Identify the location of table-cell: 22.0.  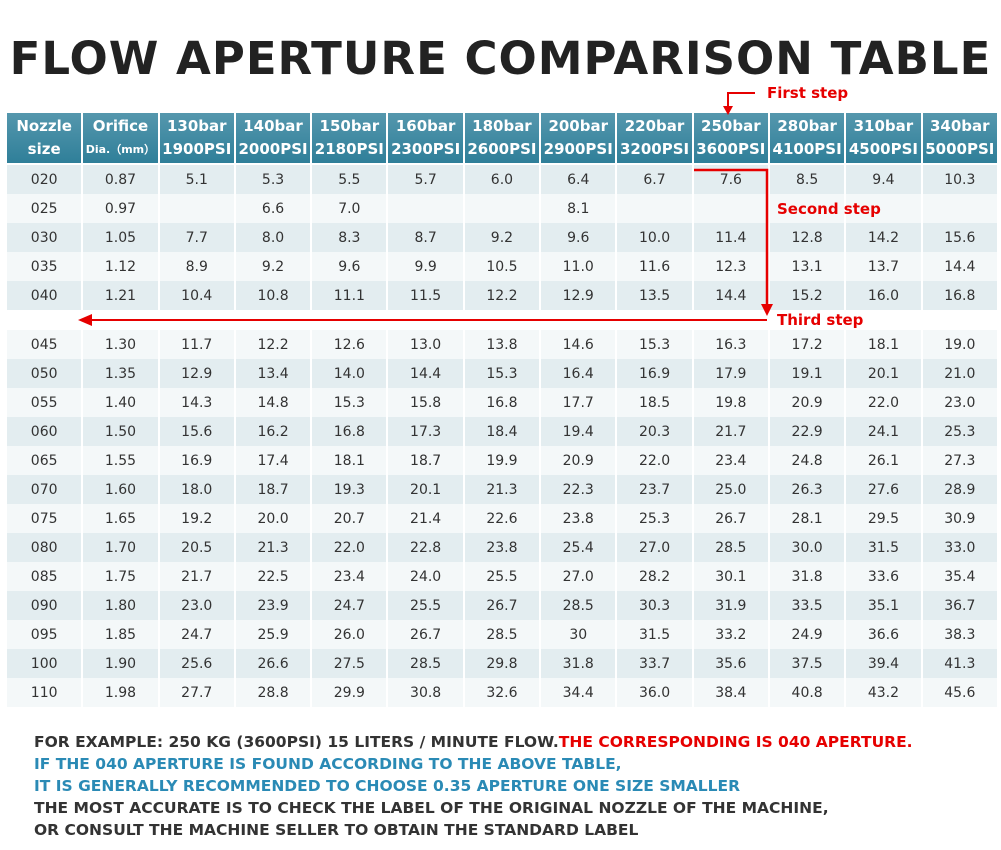
(654, 460).